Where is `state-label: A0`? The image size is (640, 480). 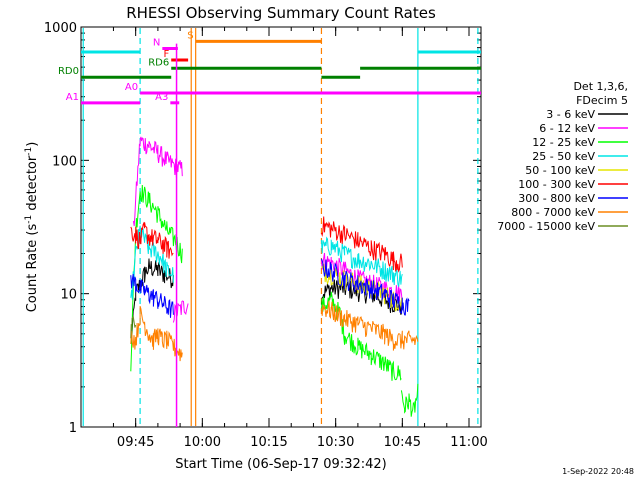
state-label: A0 is located at coordinates (131, 87).